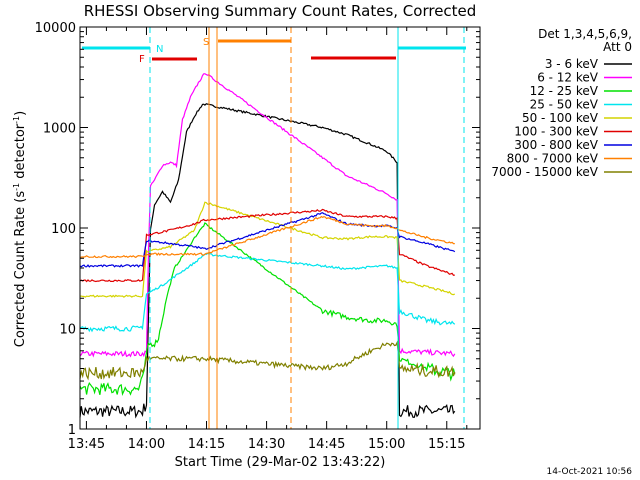  Describe the element at coordinates (206, 444) in the screenshot. I see `x-tick-label: 14:15` at that location.